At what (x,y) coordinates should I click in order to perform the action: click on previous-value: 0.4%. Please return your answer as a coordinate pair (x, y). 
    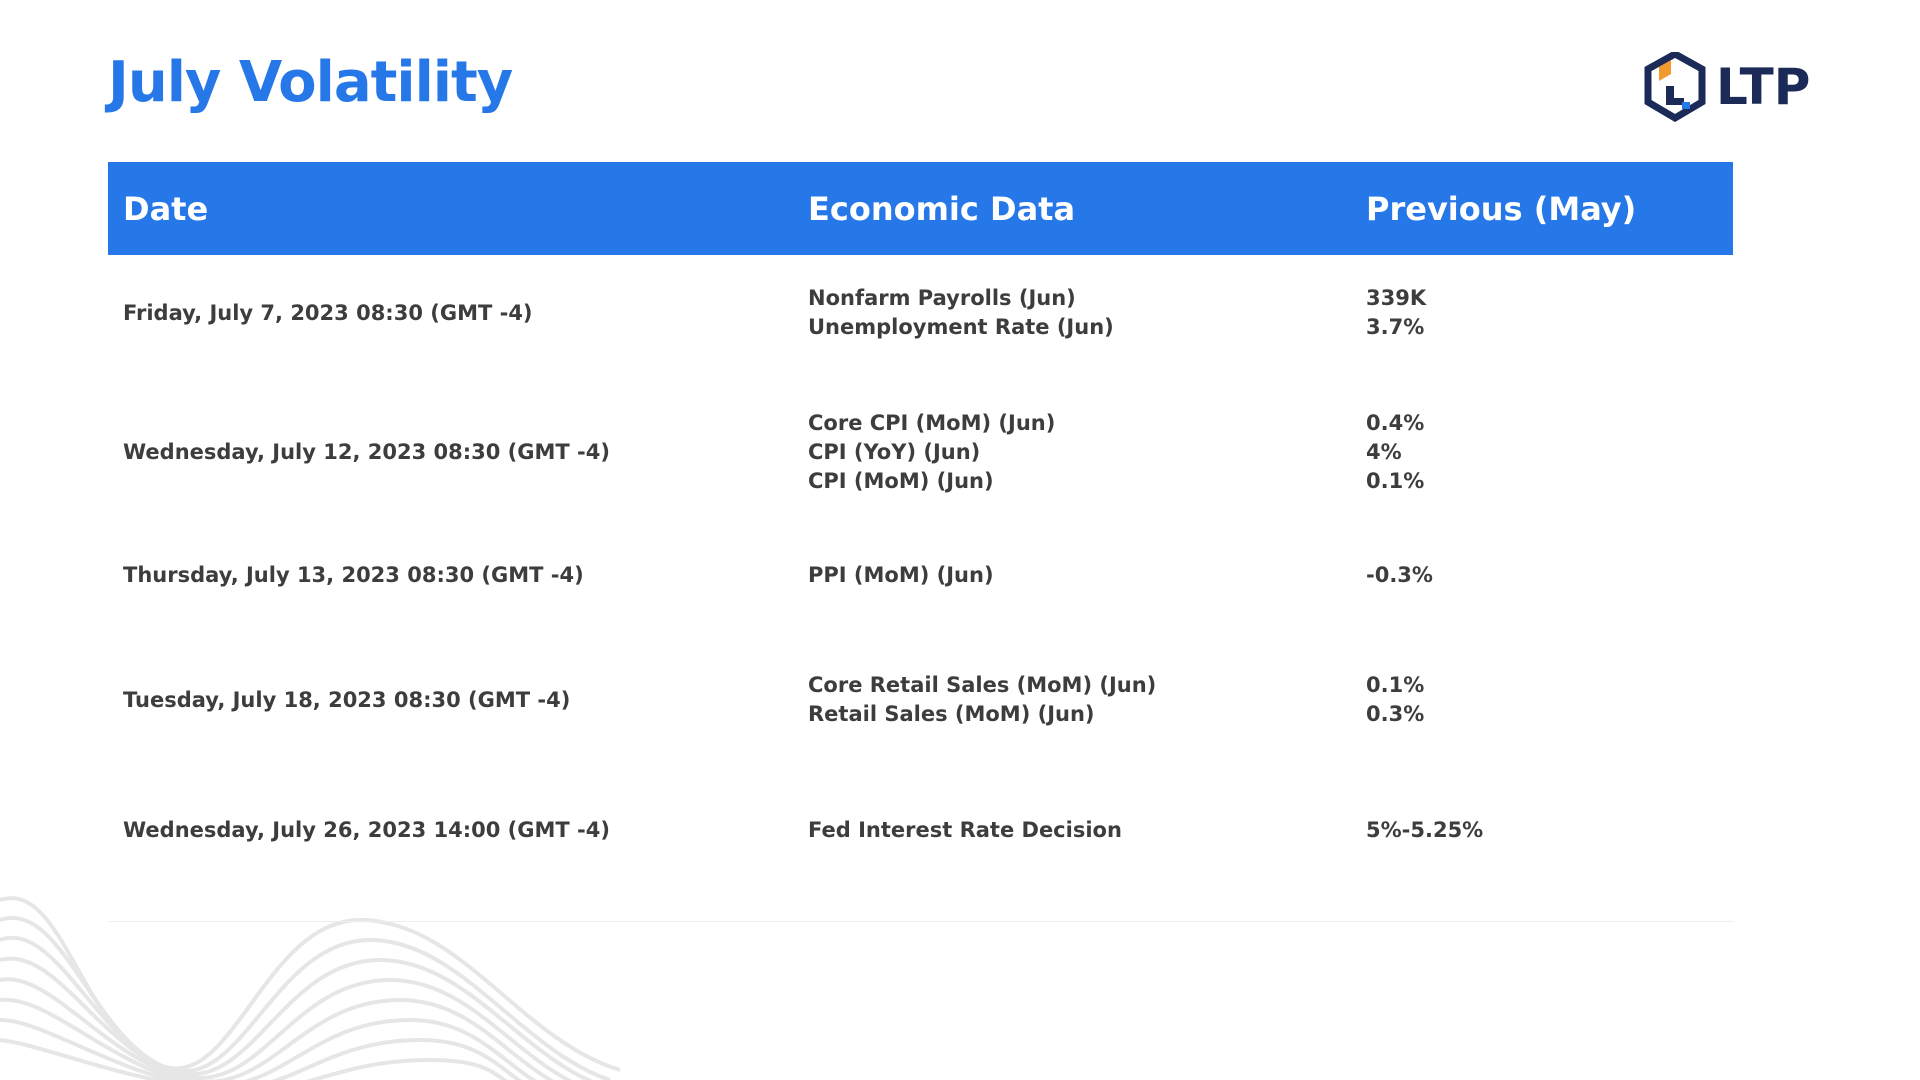
    Looking at the image, I should click on (1395, 423).